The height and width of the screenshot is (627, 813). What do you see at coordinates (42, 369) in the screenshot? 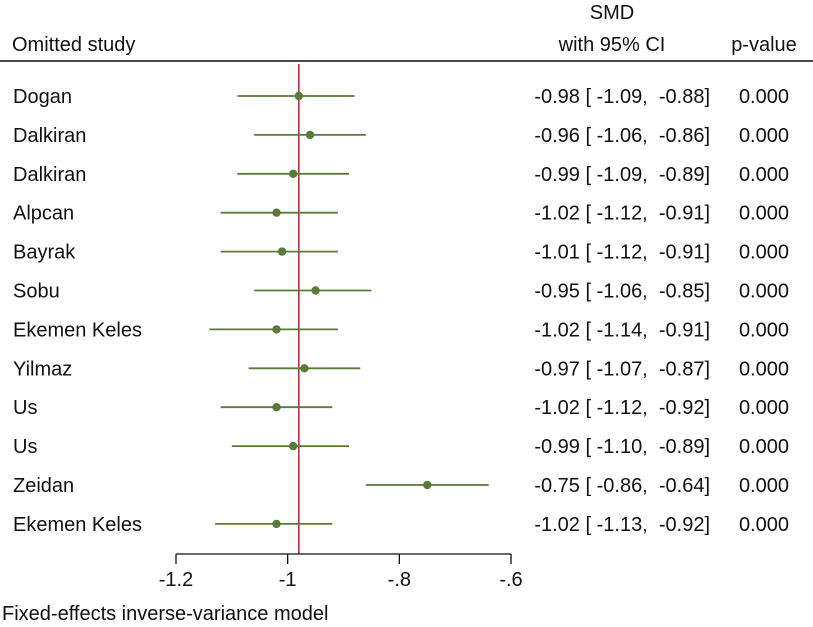
I see `study-label: Yilmaz` at bounding box center [42, 369].